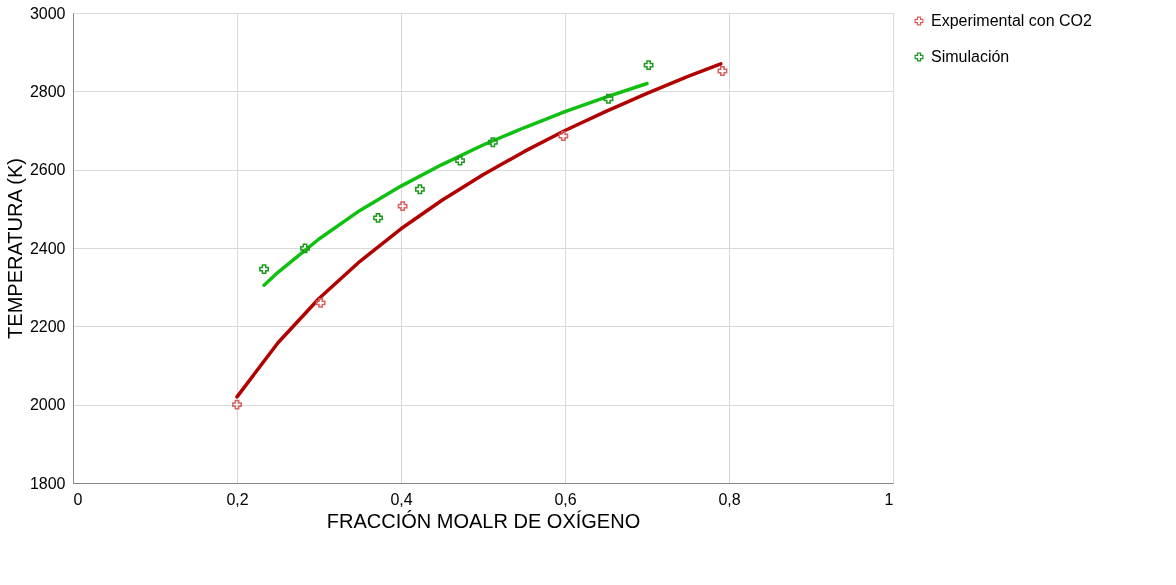 Image resolution: width=1176 pixels, height=585 pixels. Describe the element at coordinates (47, 13) in the screenshot. I see `y-tick-label: 3000` at that location.